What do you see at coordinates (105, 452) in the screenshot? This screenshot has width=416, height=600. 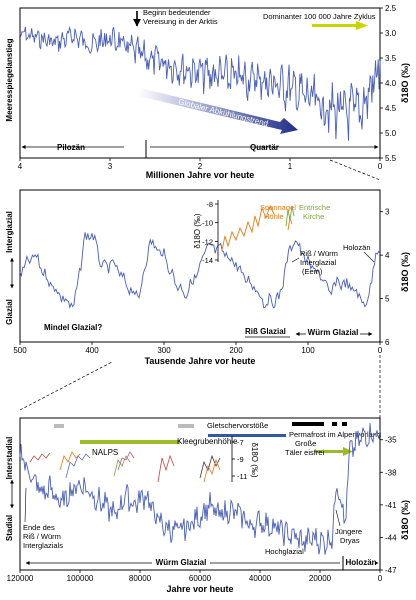 I see `nalps-label: NALPS` at bounding box center [105, 452].